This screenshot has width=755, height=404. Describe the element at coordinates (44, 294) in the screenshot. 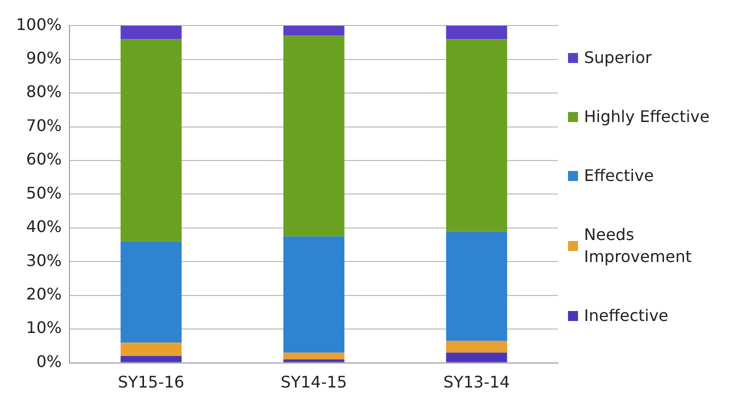

I see `y-tick-label: 20%` at that location.